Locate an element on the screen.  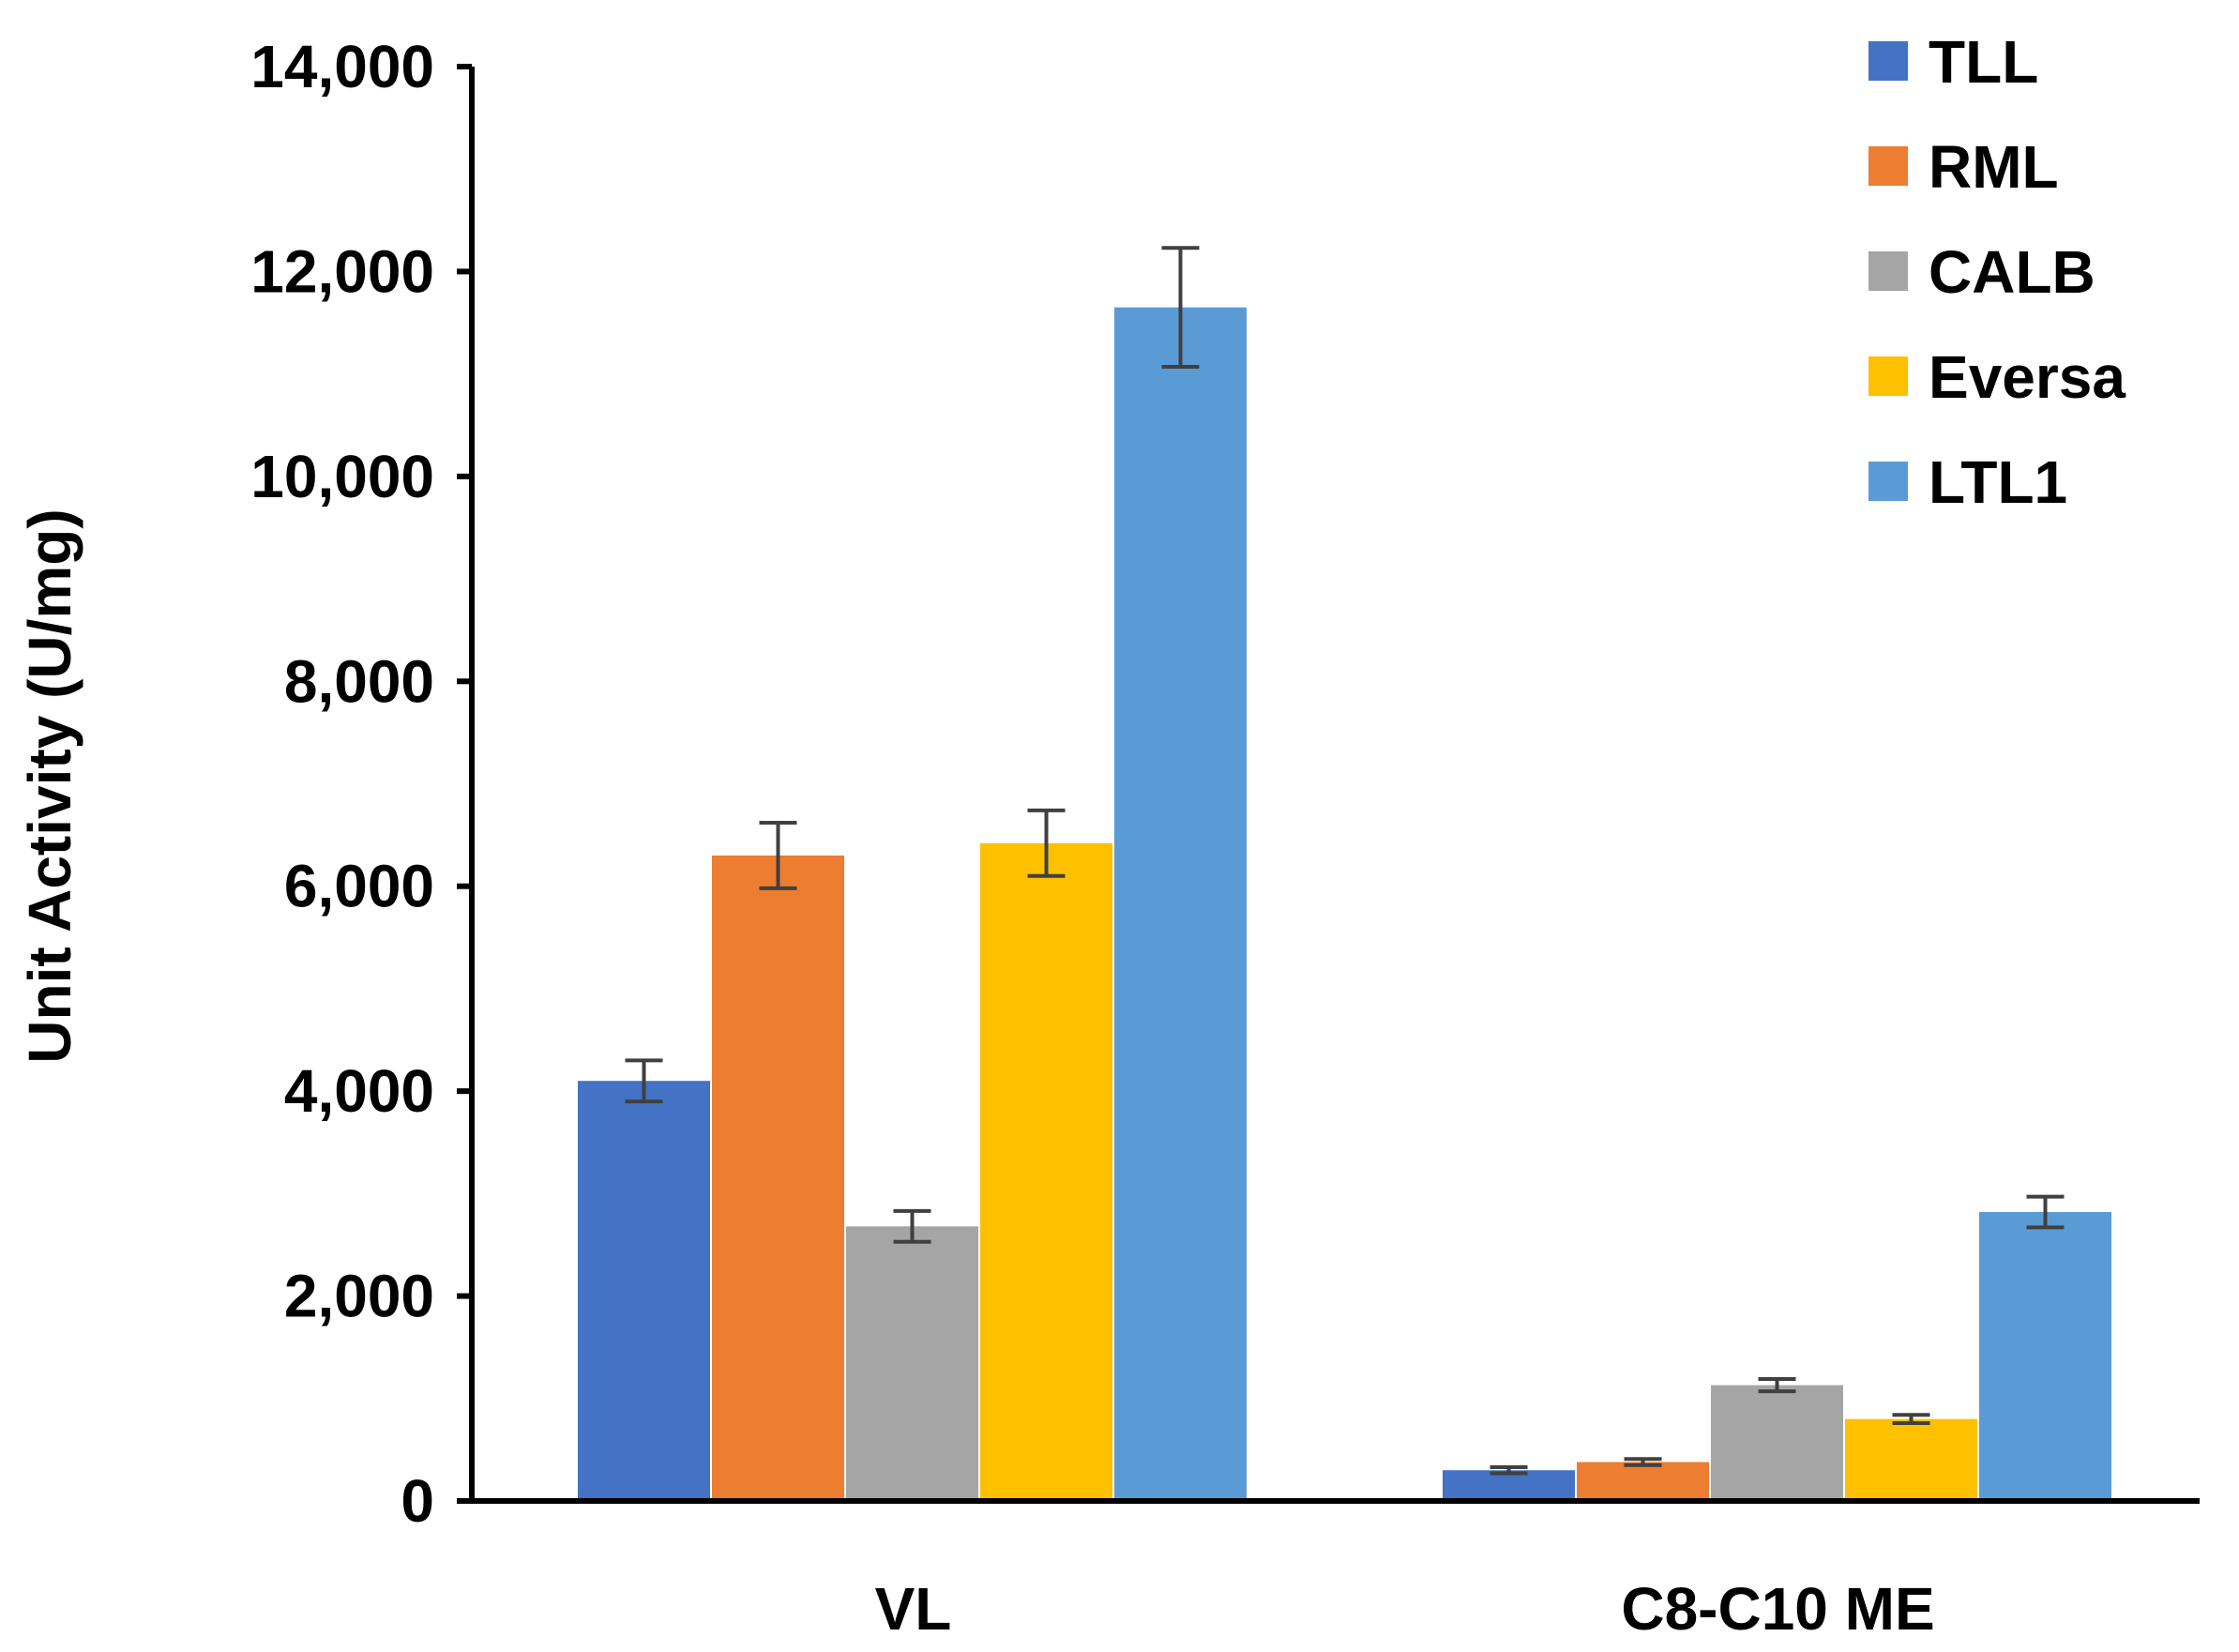
legend: TLL RML CALB Eversa LTL1 is located at coordinates (1997, 272).